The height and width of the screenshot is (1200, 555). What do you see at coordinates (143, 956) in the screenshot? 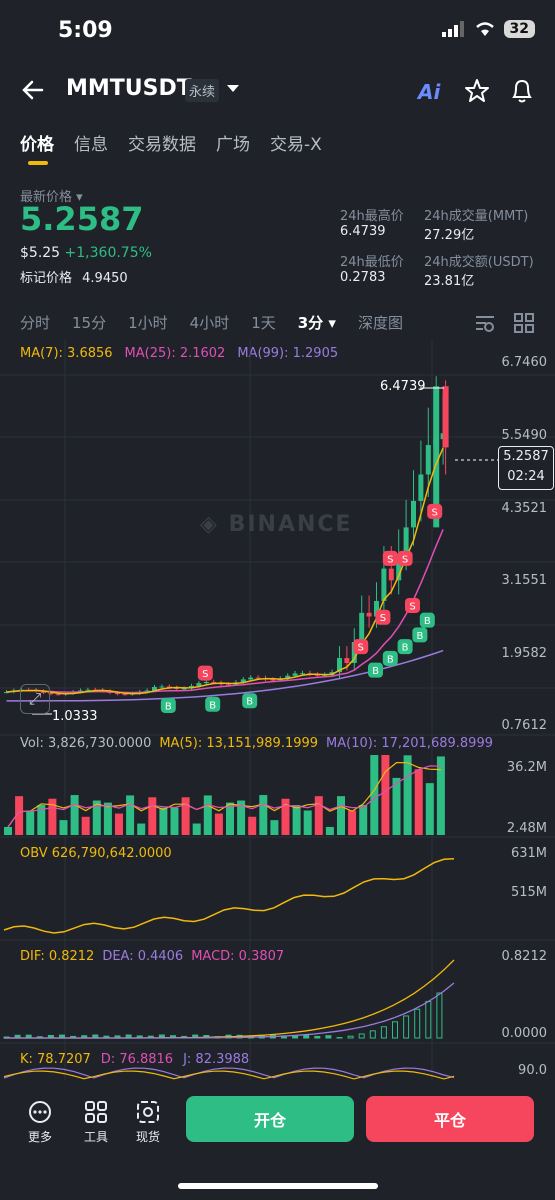
I see `macd-dea: DEA: 0.4406` at bounding box center [143, 956].